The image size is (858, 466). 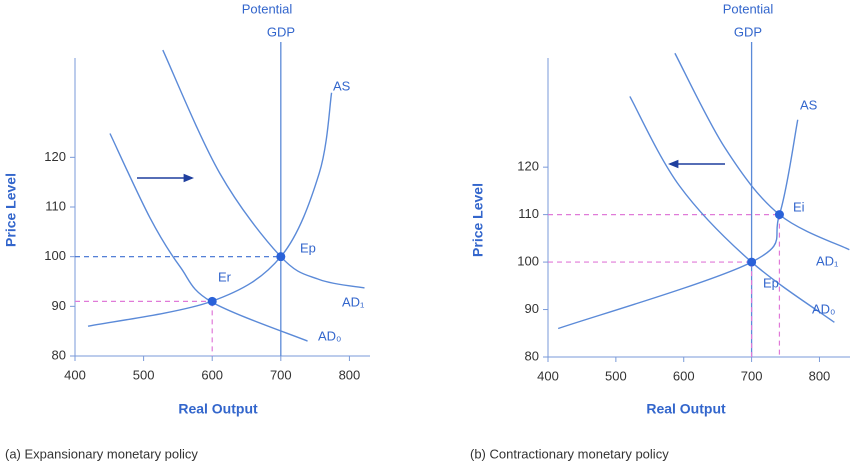 What do you see at coordinates (101, 453) in the screenshot?
I see `caption: (a) Expansionary monetary policy` at bounding box center [101, 453].